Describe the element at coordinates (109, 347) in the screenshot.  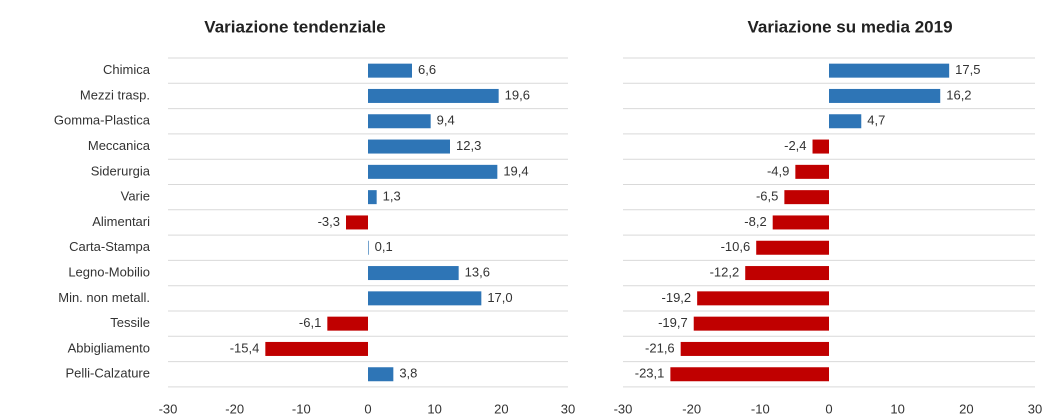
I see `y-tick-label: Abbigliamento` at that location.